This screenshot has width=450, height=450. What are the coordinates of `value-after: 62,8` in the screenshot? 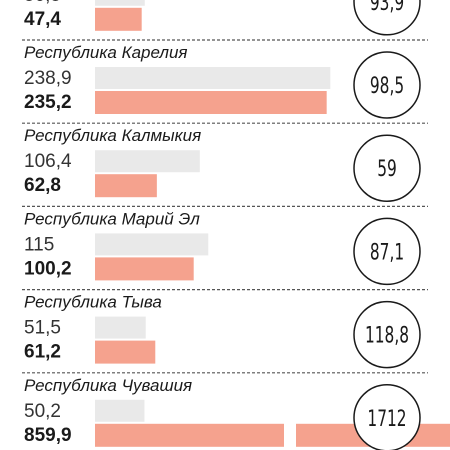 It's located at (42, 185).